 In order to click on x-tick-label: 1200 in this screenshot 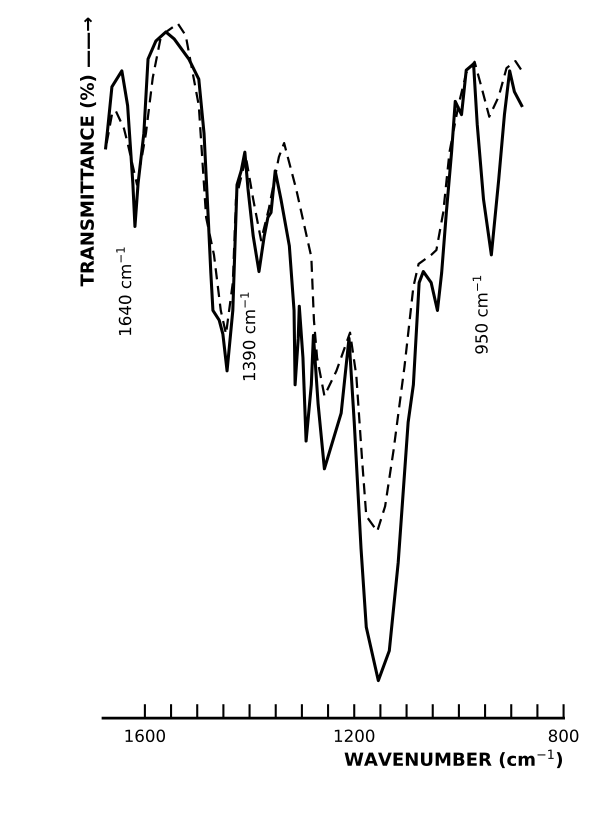, I will do `click(354, 736)`.